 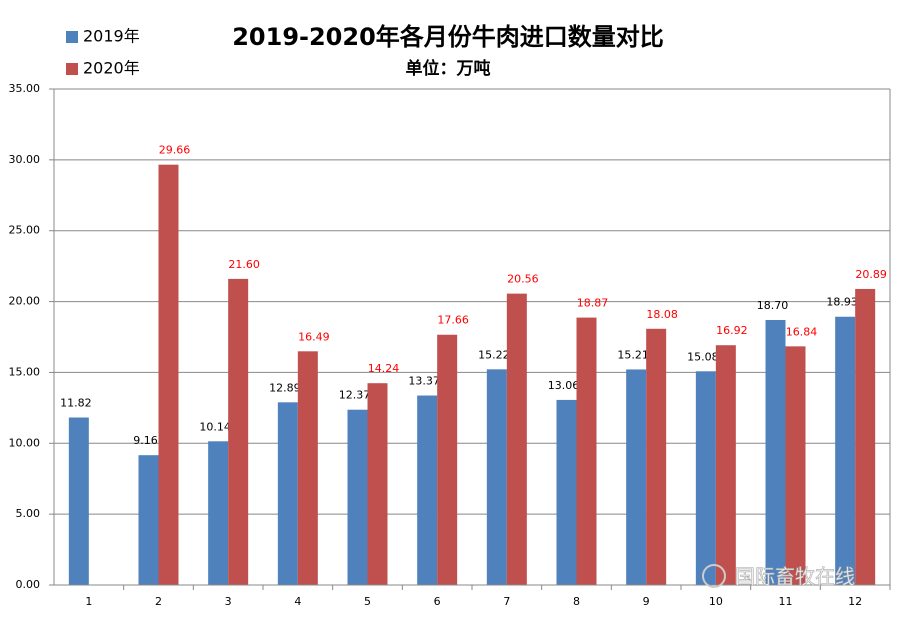 What do you see at coordinates (453, 320) in the screenshot?
I see `value-label: 17.66` at bounding box center [453, 320].